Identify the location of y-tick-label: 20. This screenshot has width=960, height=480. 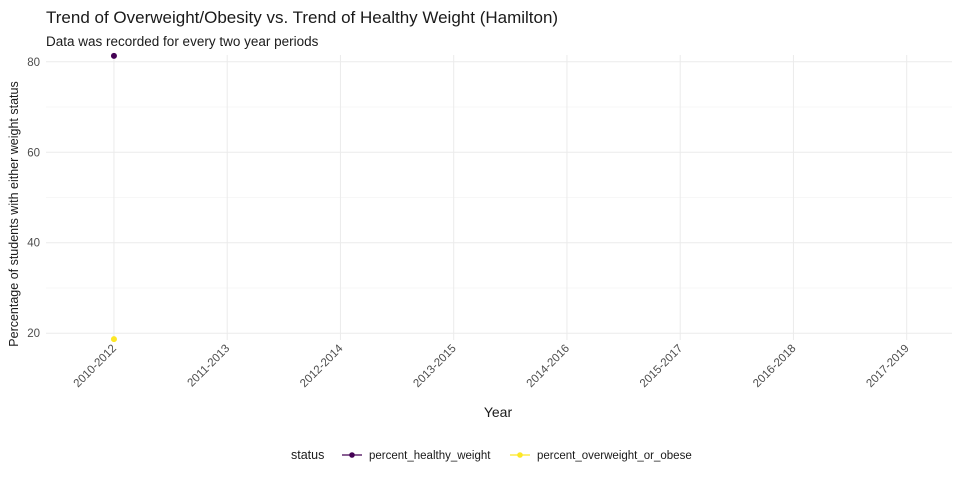
(33, 334).